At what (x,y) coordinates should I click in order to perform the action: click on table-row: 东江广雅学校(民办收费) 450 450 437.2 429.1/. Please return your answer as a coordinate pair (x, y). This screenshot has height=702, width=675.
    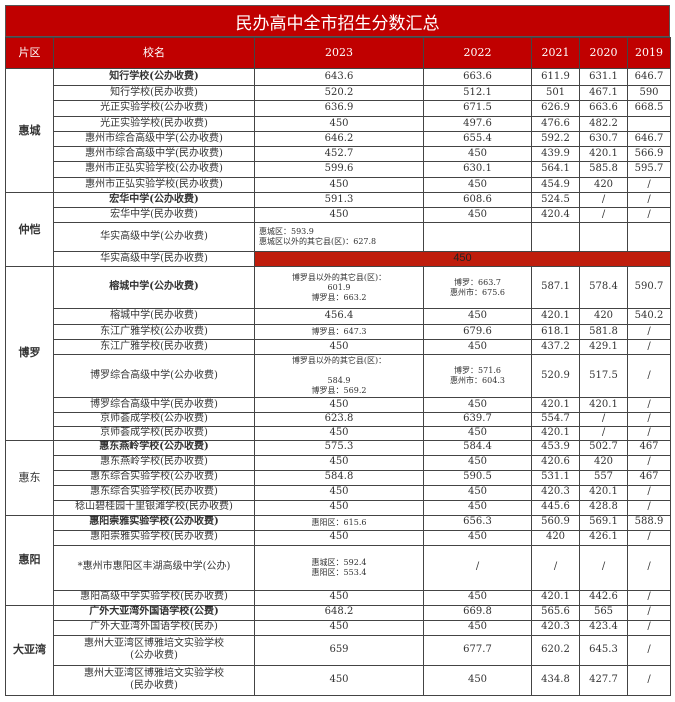
    Looking at the image, I should click on (338, 347).